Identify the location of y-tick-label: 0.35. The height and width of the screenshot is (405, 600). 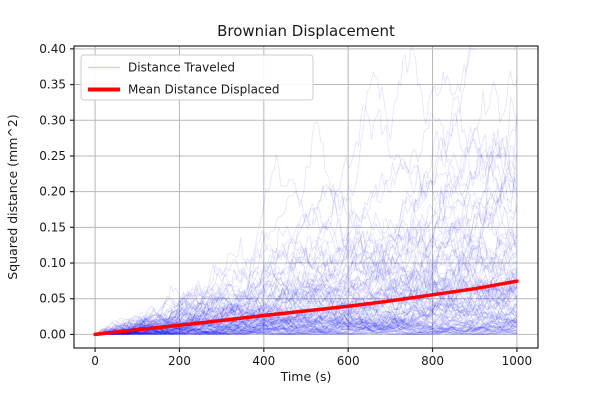
(52, 85).